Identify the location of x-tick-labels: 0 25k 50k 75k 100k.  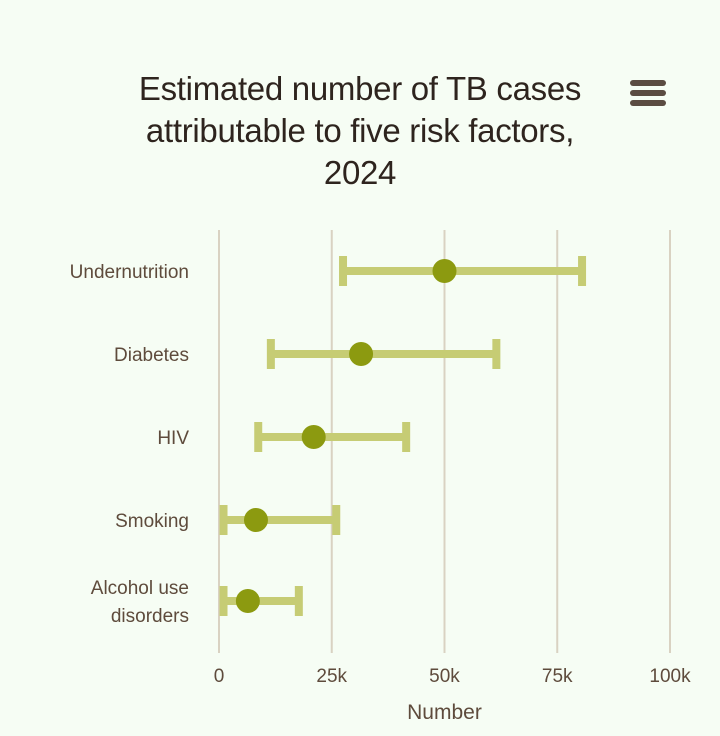
(452, 676).